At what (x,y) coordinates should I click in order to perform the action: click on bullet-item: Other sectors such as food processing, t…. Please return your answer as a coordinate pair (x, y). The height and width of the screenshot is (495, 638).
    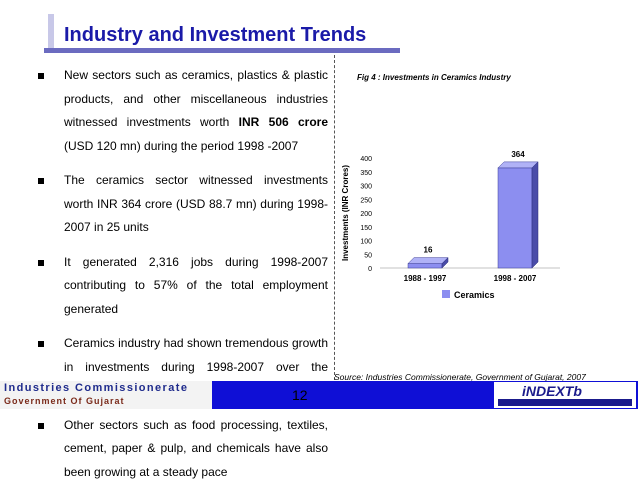
    Looking at the image, I should click on (182, 449).